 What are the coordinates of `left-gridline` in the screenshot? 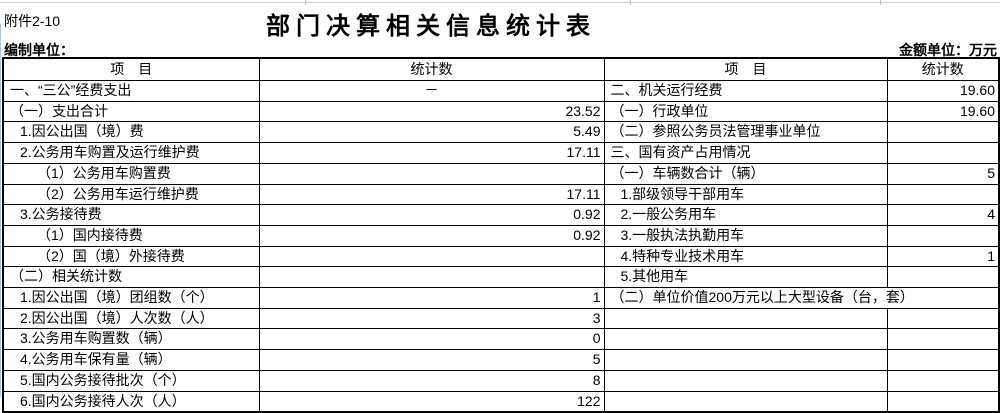 It's located at (0, 210).